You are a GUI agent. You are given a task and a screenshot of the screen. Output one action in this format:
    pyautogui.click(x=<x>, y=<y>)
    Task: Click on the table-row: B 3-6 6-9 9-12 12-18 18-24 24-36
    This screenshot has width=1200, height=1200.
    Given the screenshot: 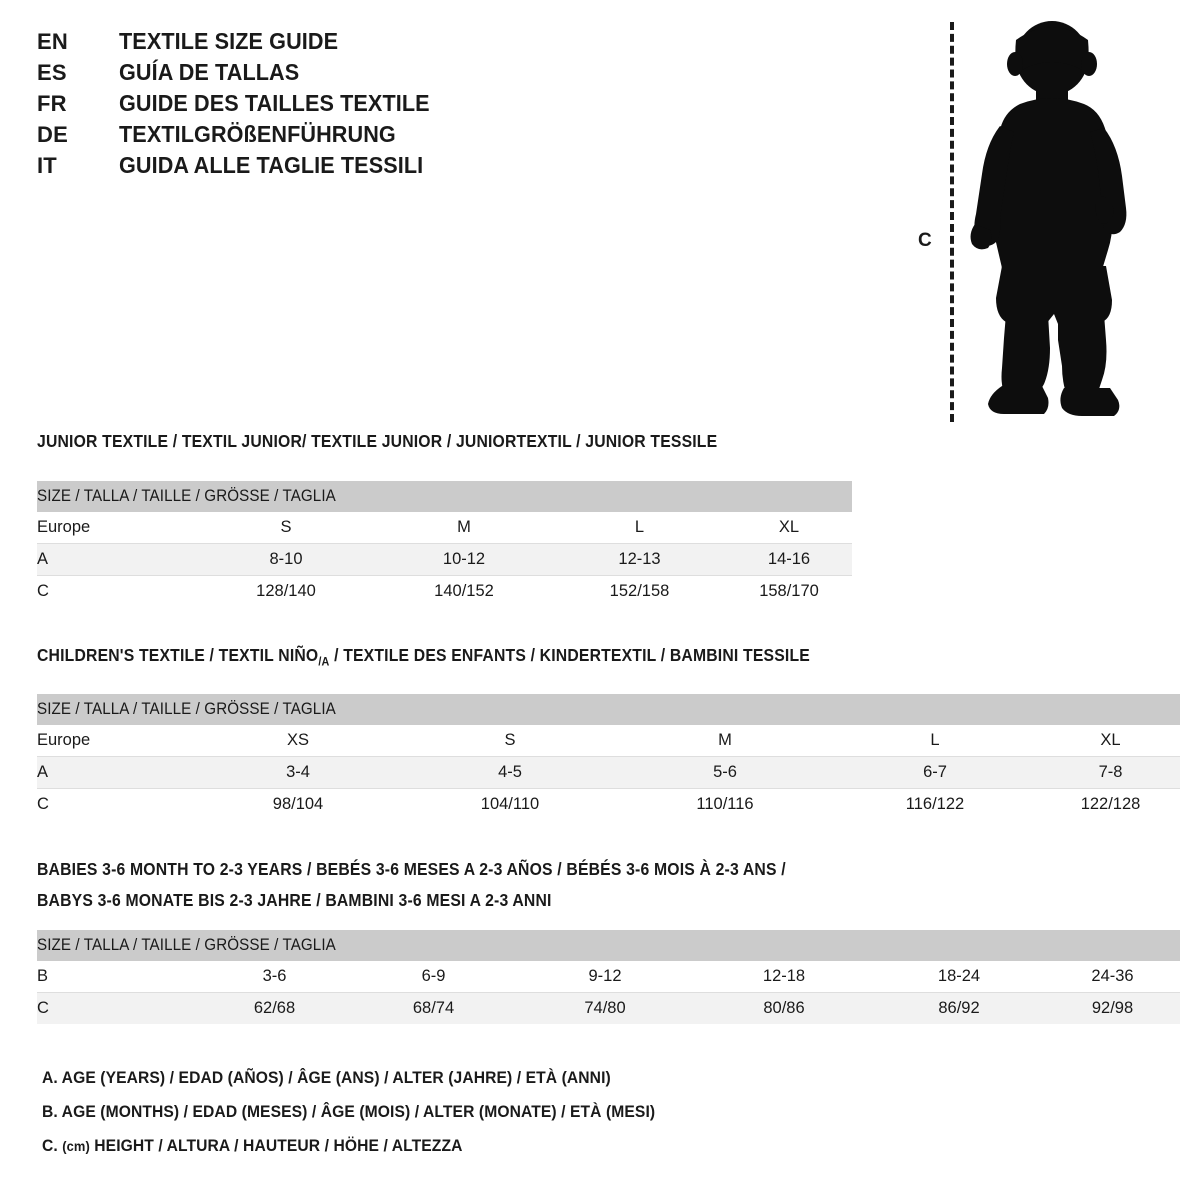 What is the action you would take?
    pyautogui.click(x=608, y=977)
    